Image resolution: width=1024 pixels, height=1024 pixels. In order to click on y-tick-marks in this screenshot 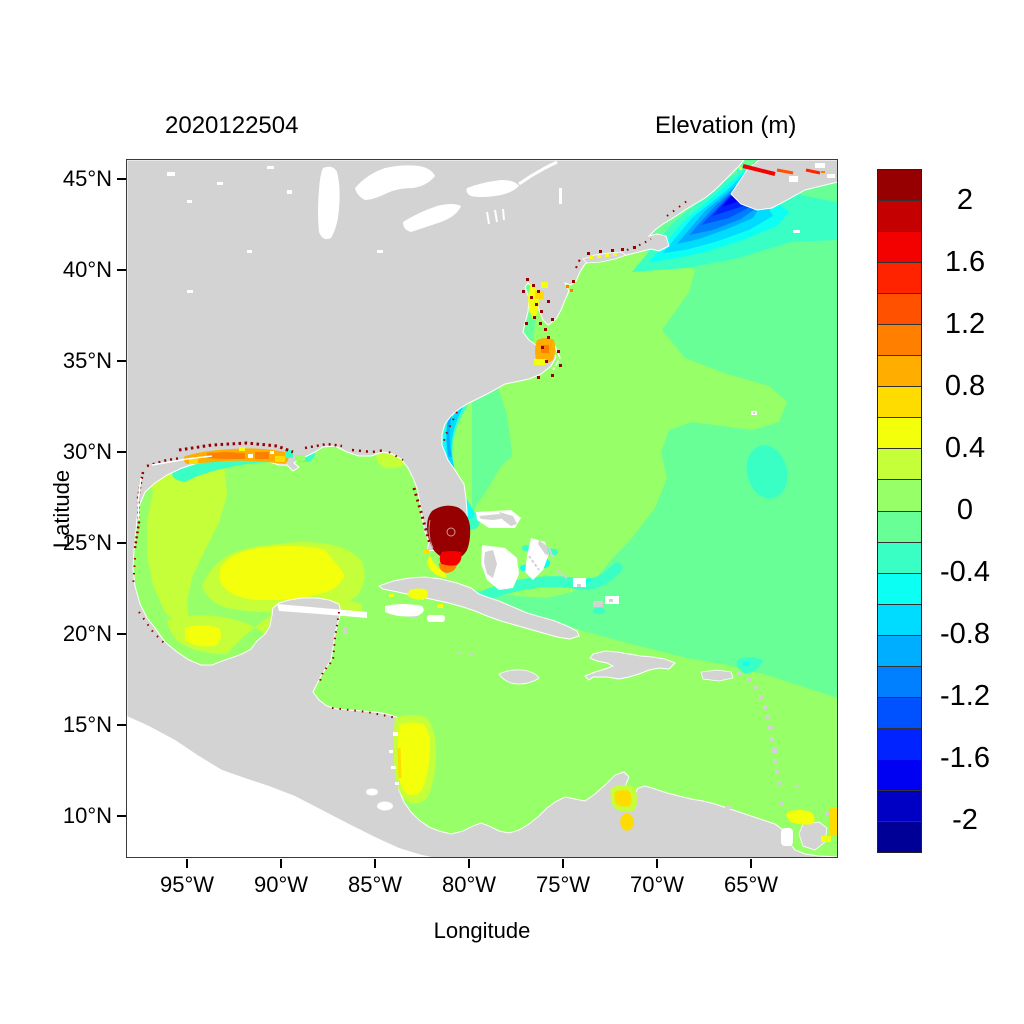, I will do `click(121, 497)`.